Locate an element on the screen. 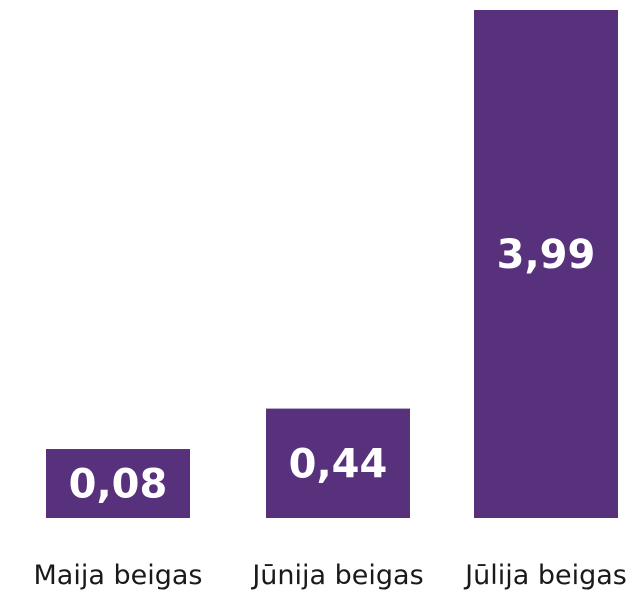 This screenshot has height=590, width=633. value-label: 0,44 is located at coordinates (338, 464).